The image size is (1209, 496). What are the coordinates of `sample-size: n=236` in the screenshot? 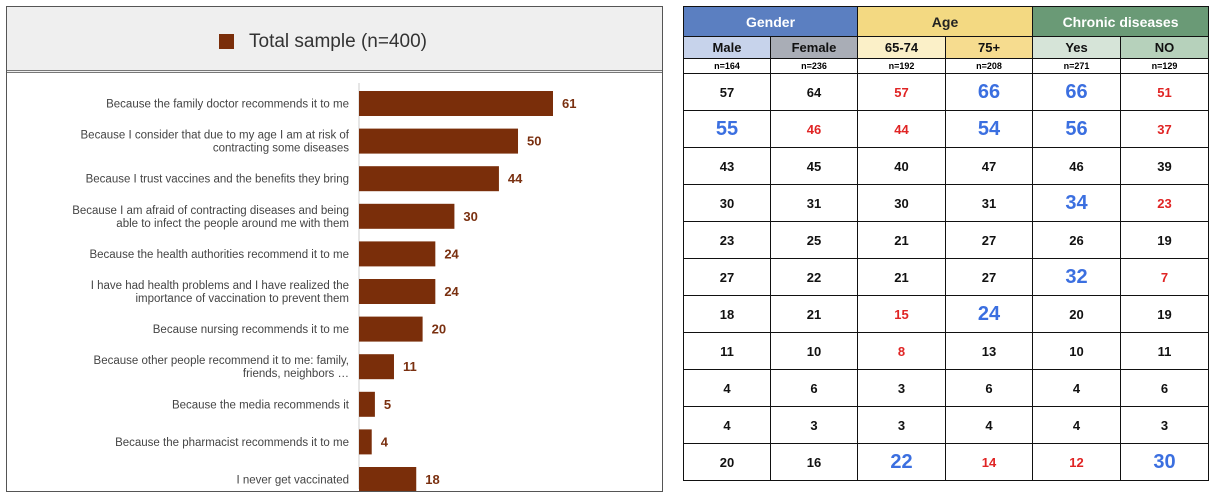 It's located at (814, 66).